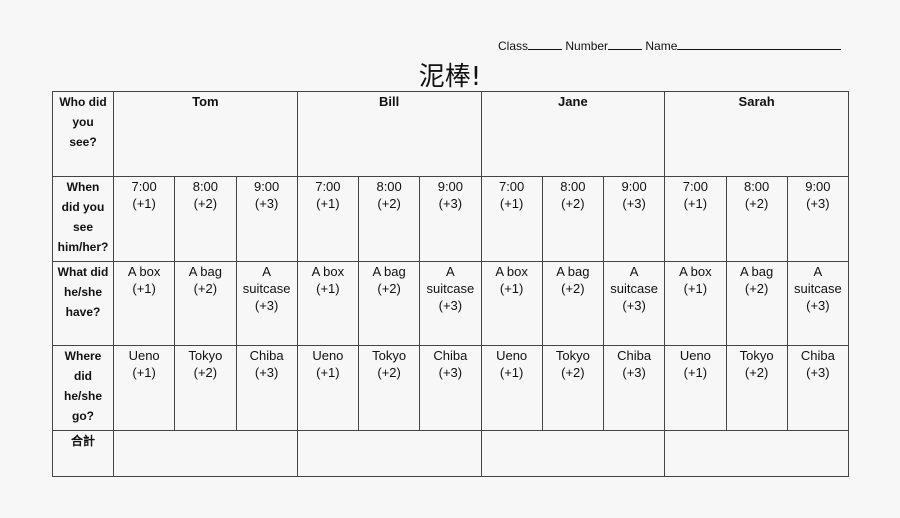  I want to click on person-header: Sarah, so click(756, 134).